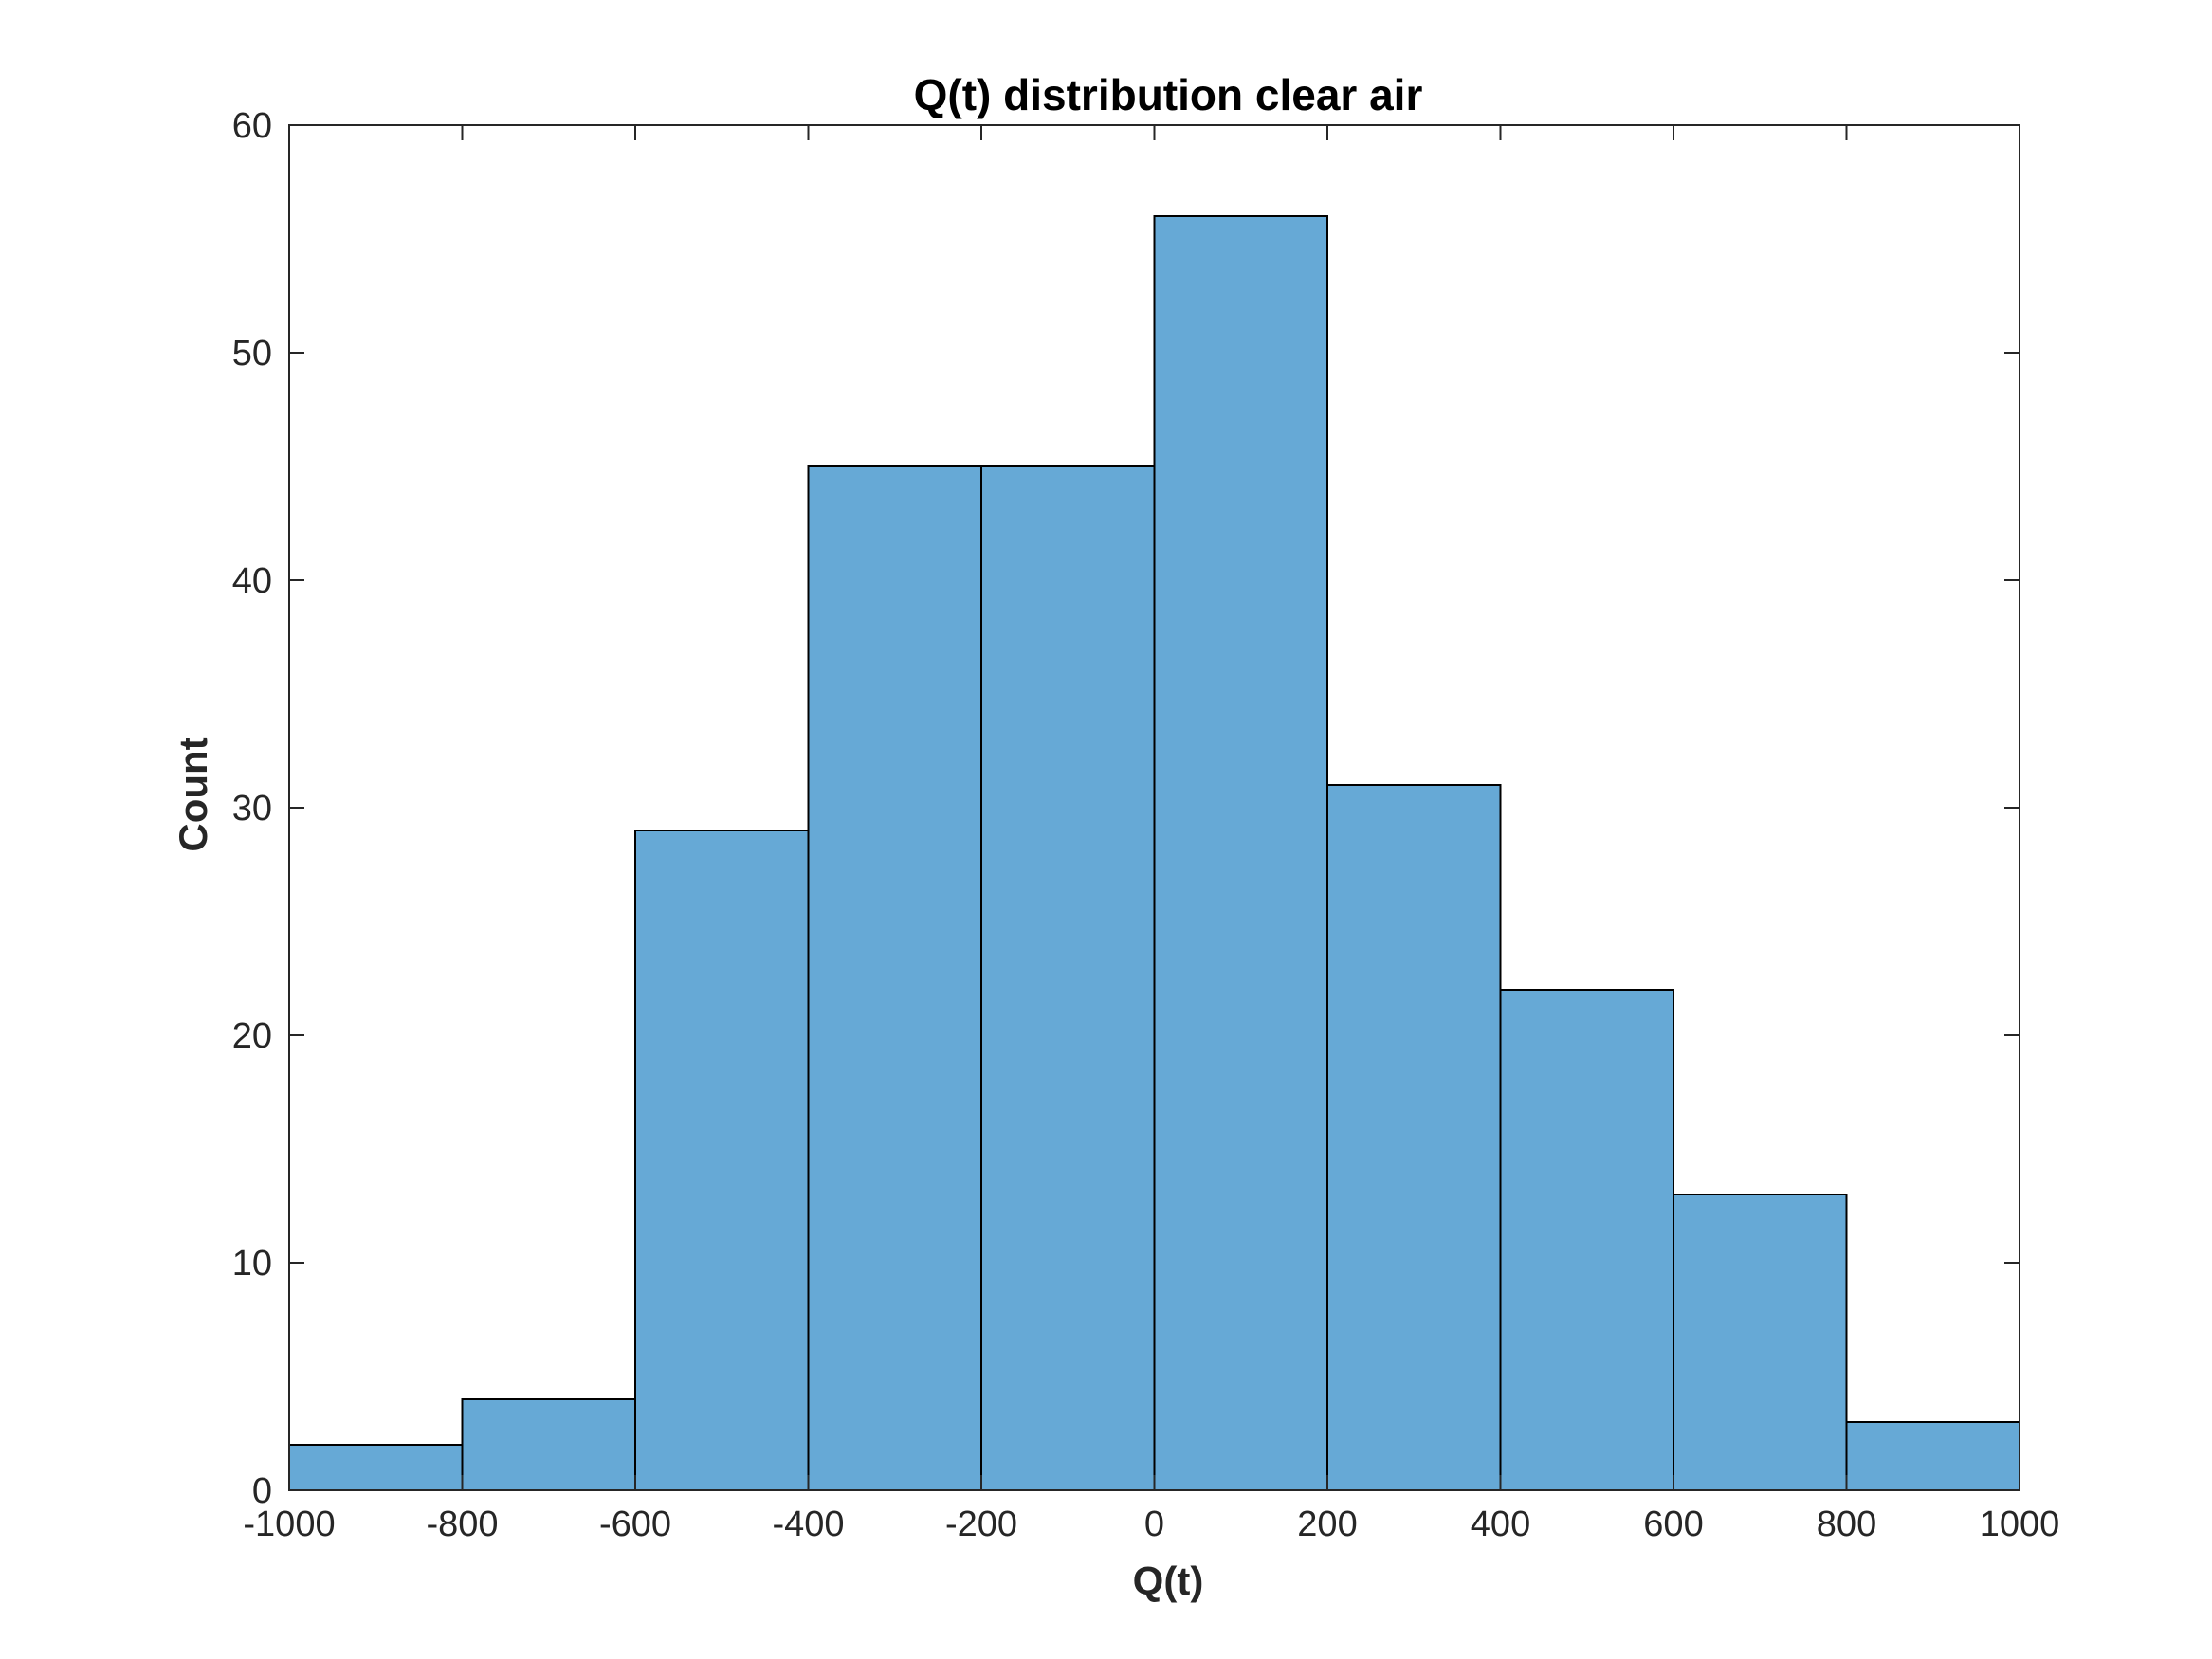  I want to click on y-tick-label-5: 50, so click(252, 354).